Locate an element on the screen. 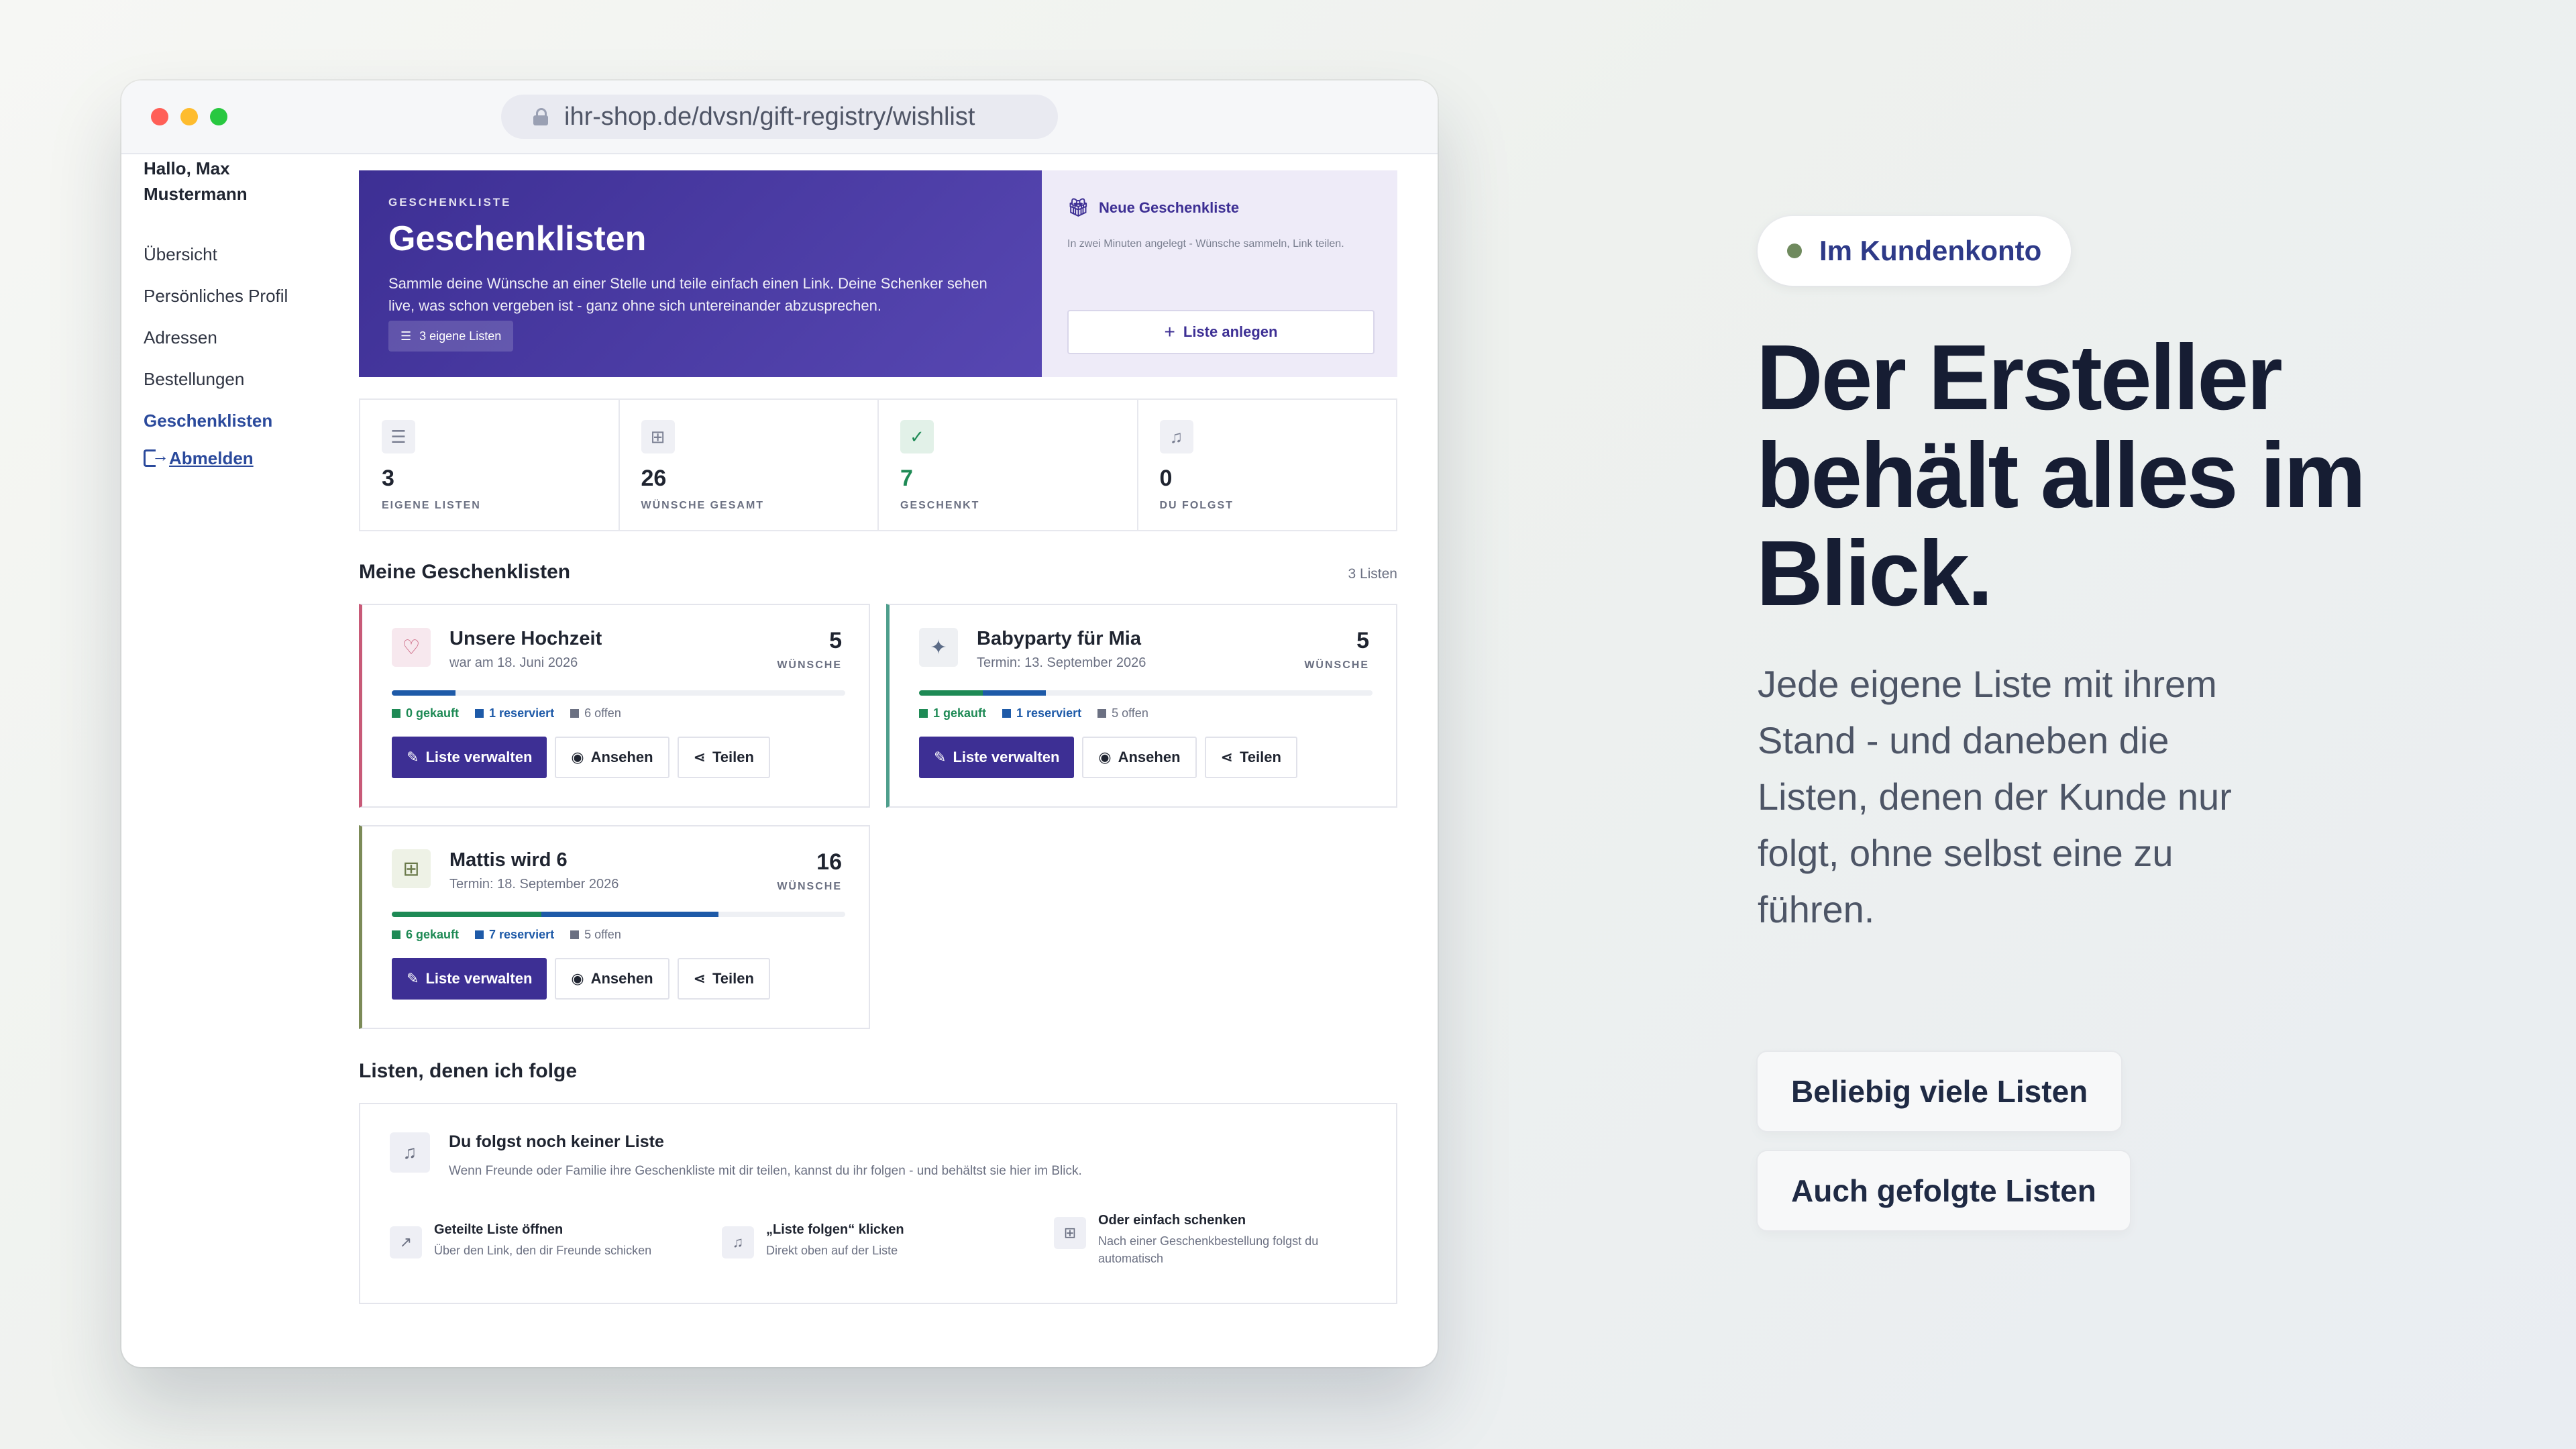 The image size is (2576, 1449). own-lists-badge: ☰ 3 eigene Listen is located at coordinates (451, 336).